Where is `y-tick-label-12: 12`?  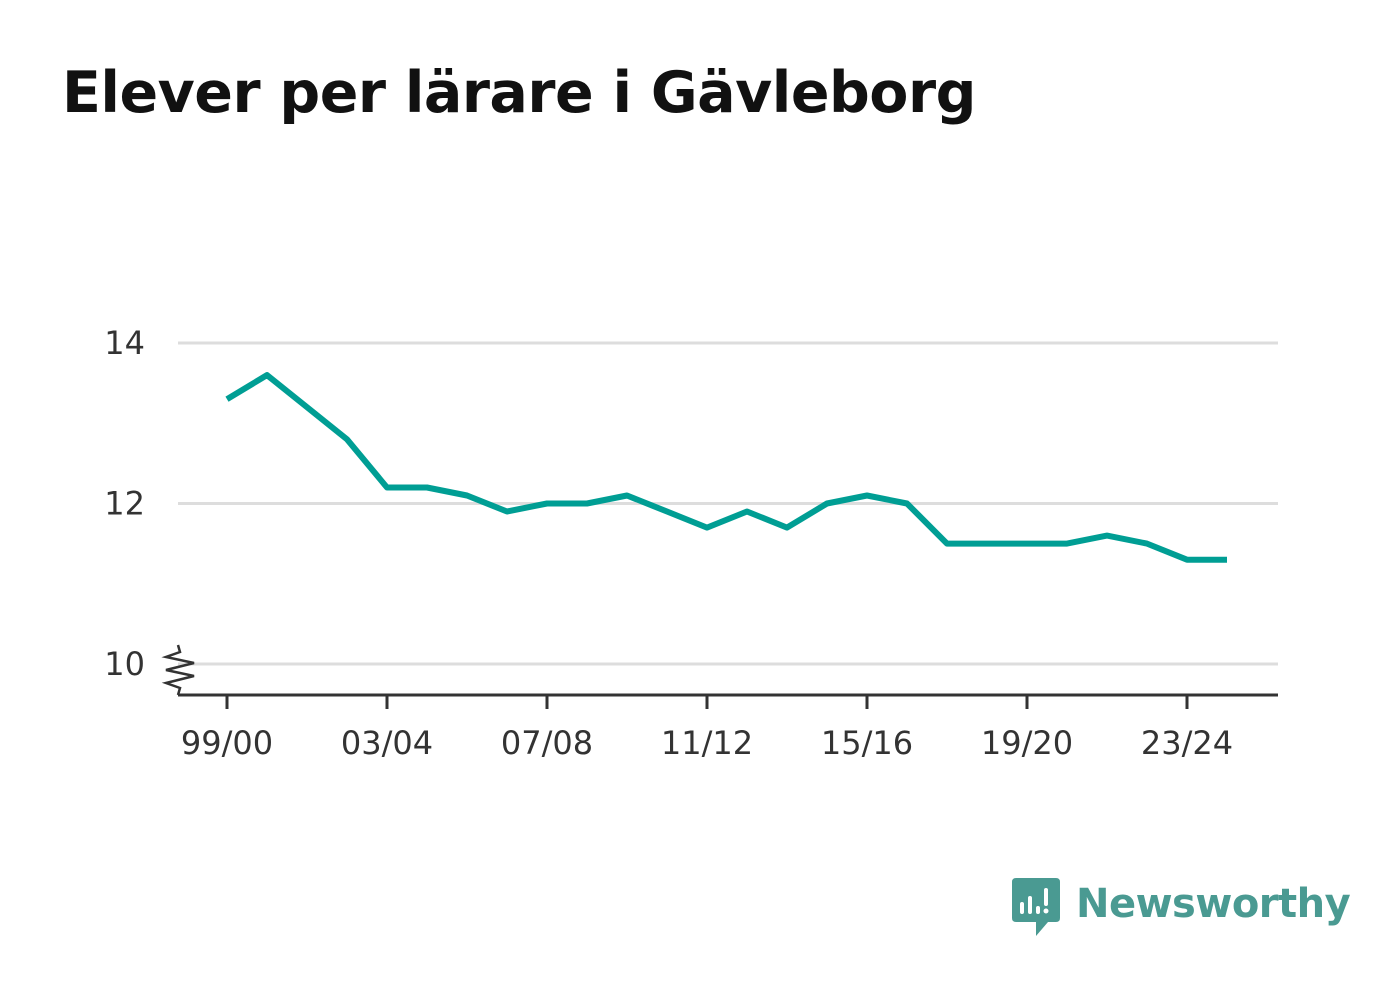
y-tick-label-12: 12 is located at coordinates (124, 504).